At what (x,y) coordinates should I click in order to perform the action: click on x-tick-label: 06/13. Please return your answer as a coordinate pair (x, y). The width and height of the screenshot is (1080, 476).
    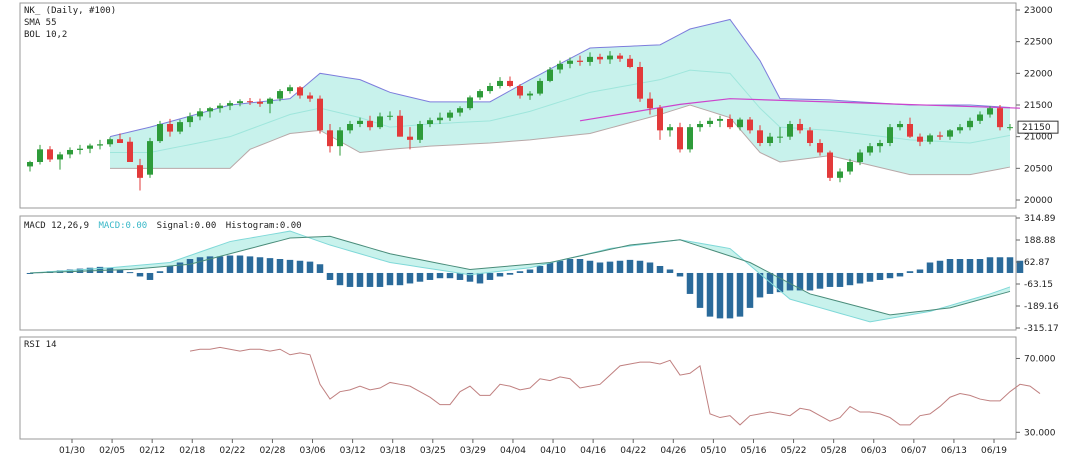
    Looking at the image, I should click on (954, 451).